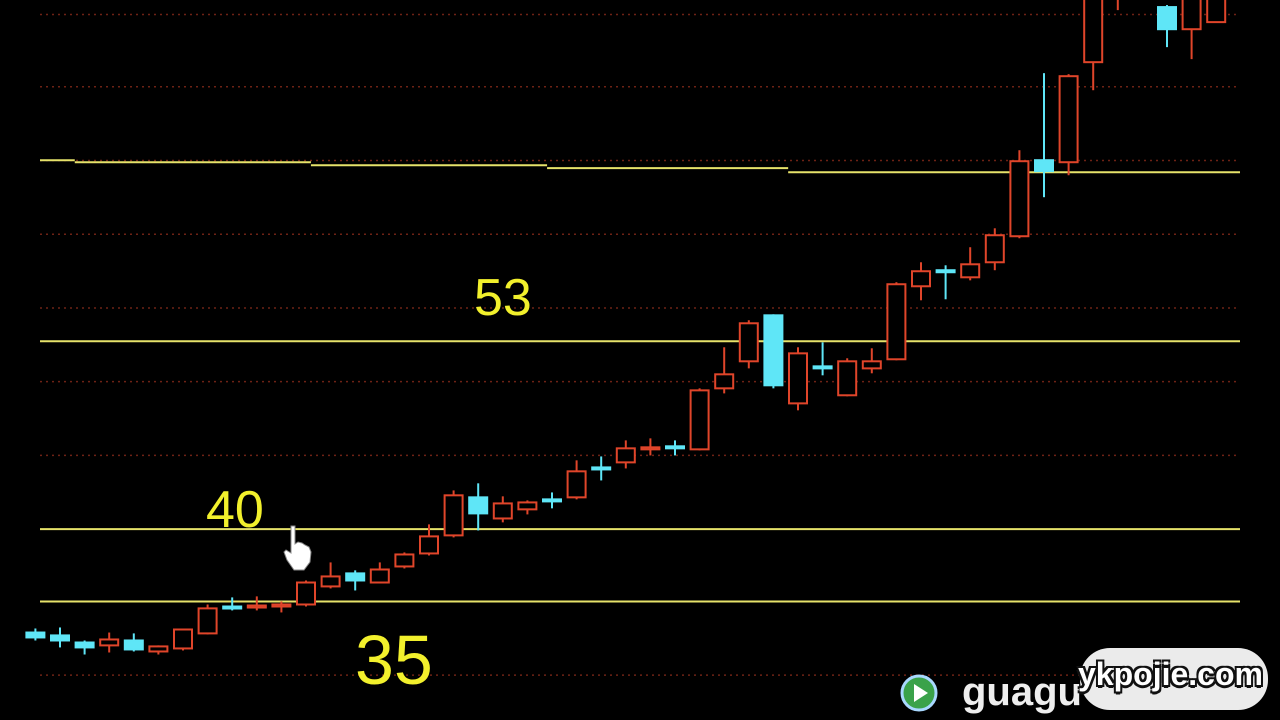 Image resolution: width=1280 pixels, height=720 pixels. What do you see at coordinates (1170, 674) in the screenshot?
I see `site-watermark: ykpojie.com` at bounding box center [1170, 674].